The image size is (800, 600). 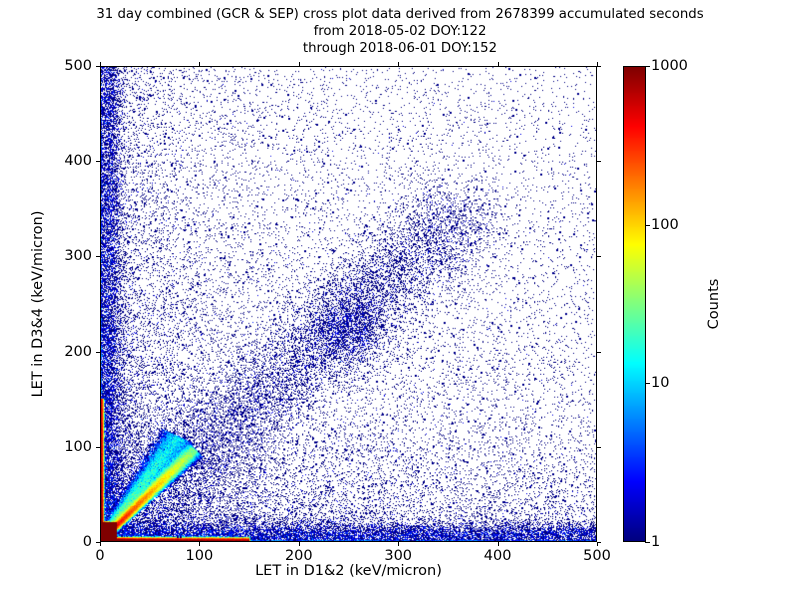 What do you see at coordinates (78, 256) in the screenshot?
I see `y-tick-label: 300` at bounding box center [78, 256].